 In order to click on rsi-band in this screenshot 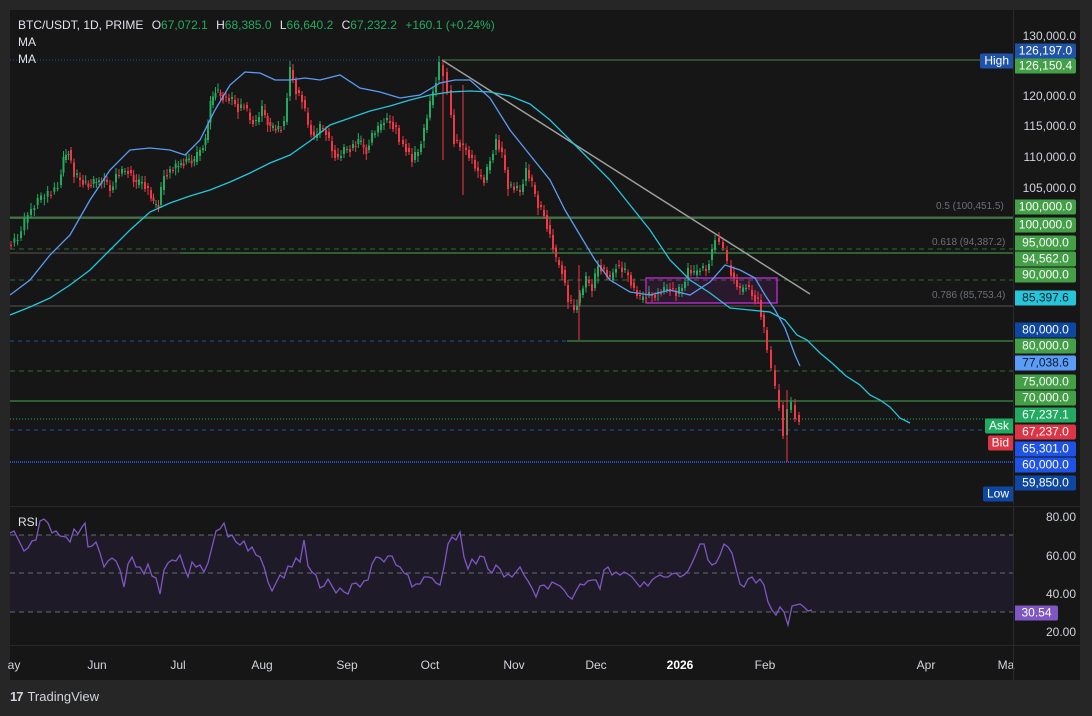, I will do `click(511, 573)`.